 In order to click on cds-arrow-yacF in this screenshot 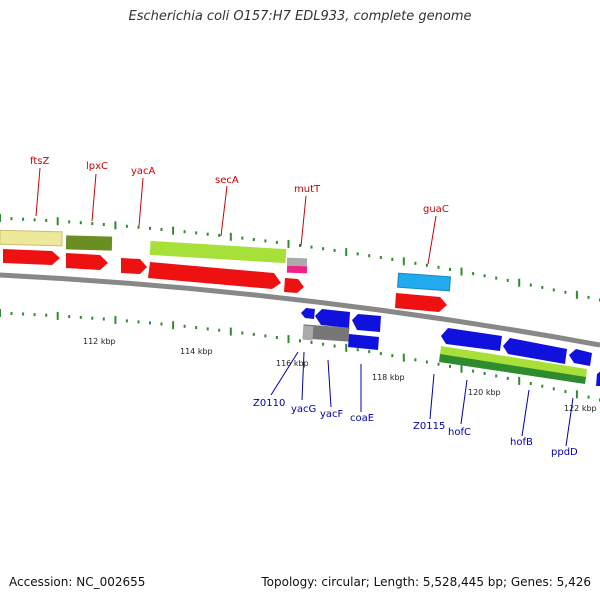, I will do `click(332, 318)`.